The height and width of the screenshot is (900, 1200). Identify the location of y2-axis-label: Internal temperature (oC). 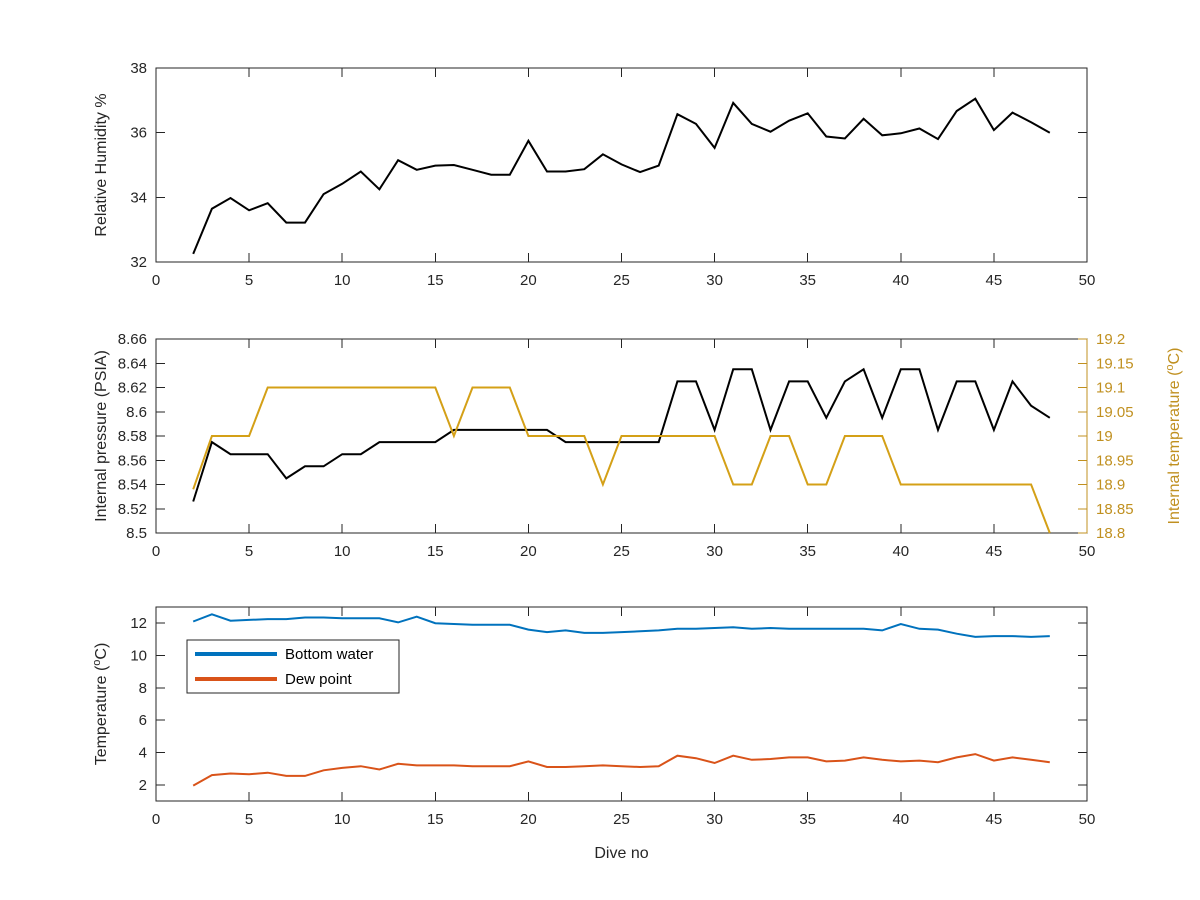
(1173, 436).